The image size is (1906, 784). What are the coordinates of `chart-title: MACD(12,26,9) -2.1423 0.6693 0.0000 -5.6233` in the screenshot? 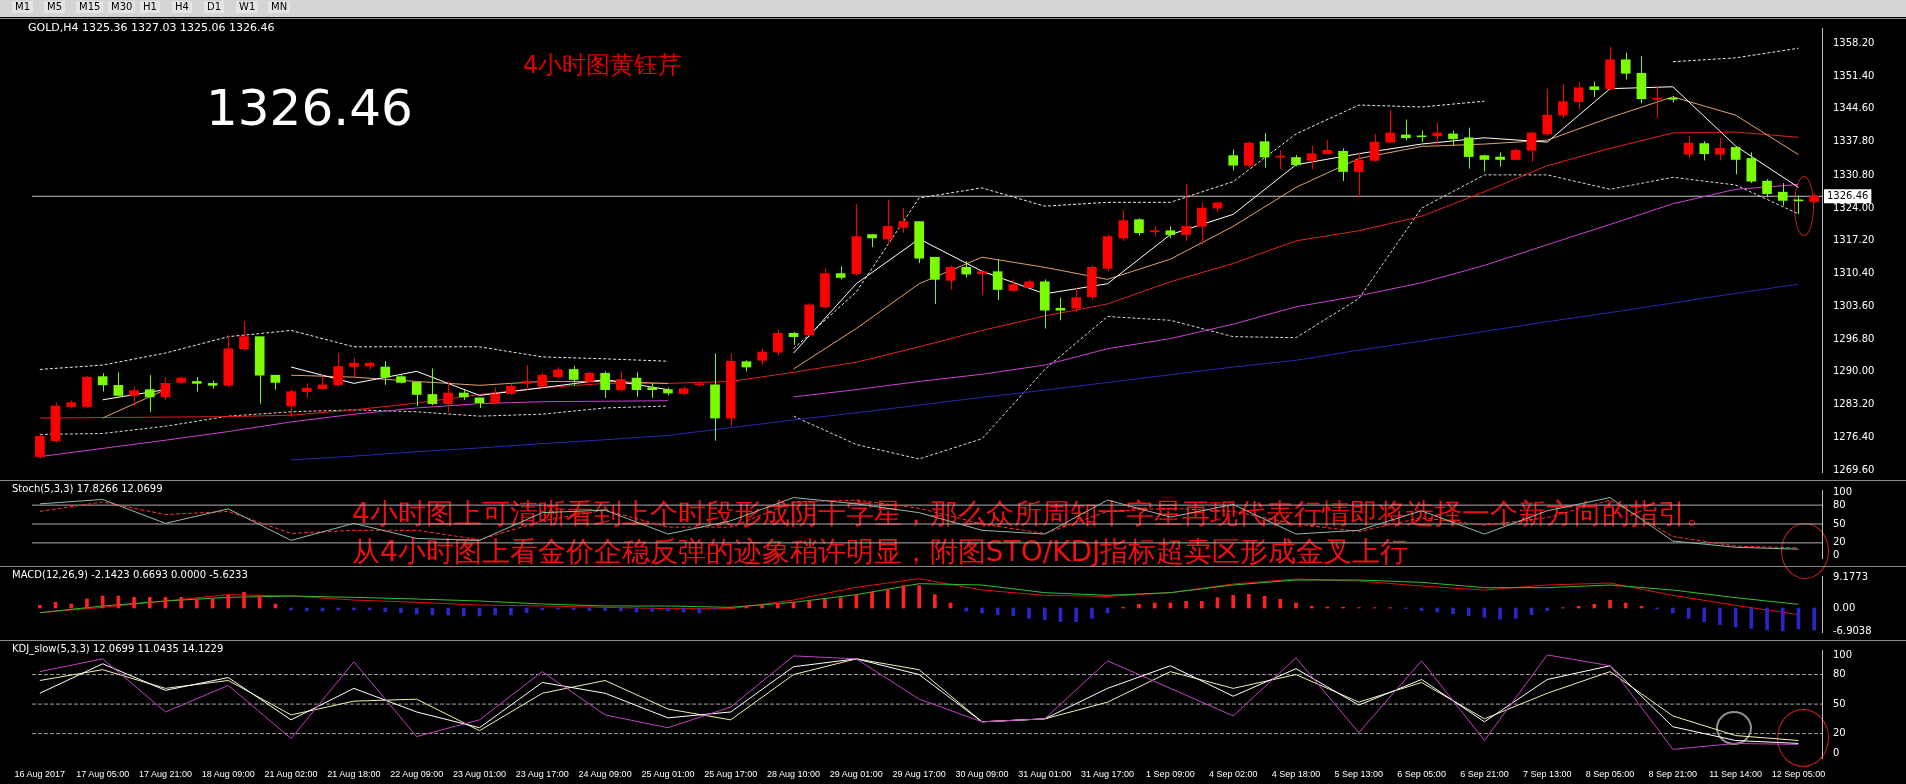 It's located at (130, 574).